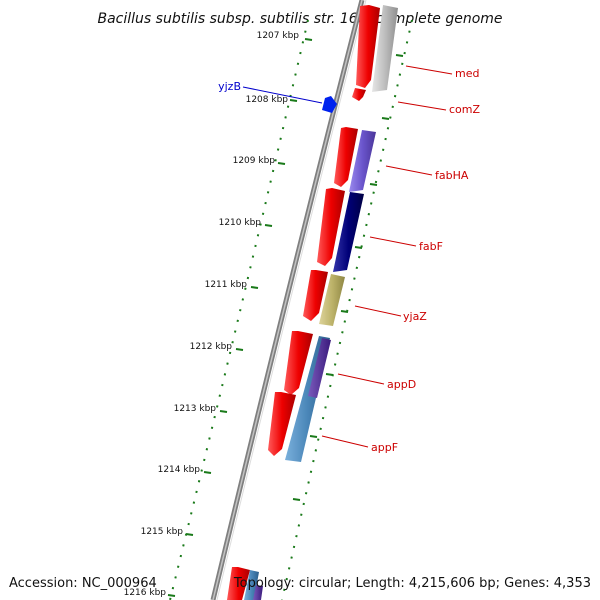 Image resolution: width=600 pixels, height=600 pixels. I want to click on gene-label-yjzB: yjzB, so click(229, 86).